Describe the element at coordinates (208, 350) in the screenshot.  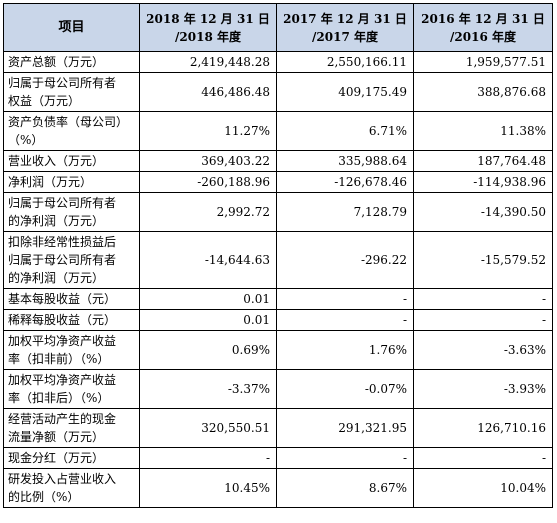
I see `value-2018: 0.69%` at that location.